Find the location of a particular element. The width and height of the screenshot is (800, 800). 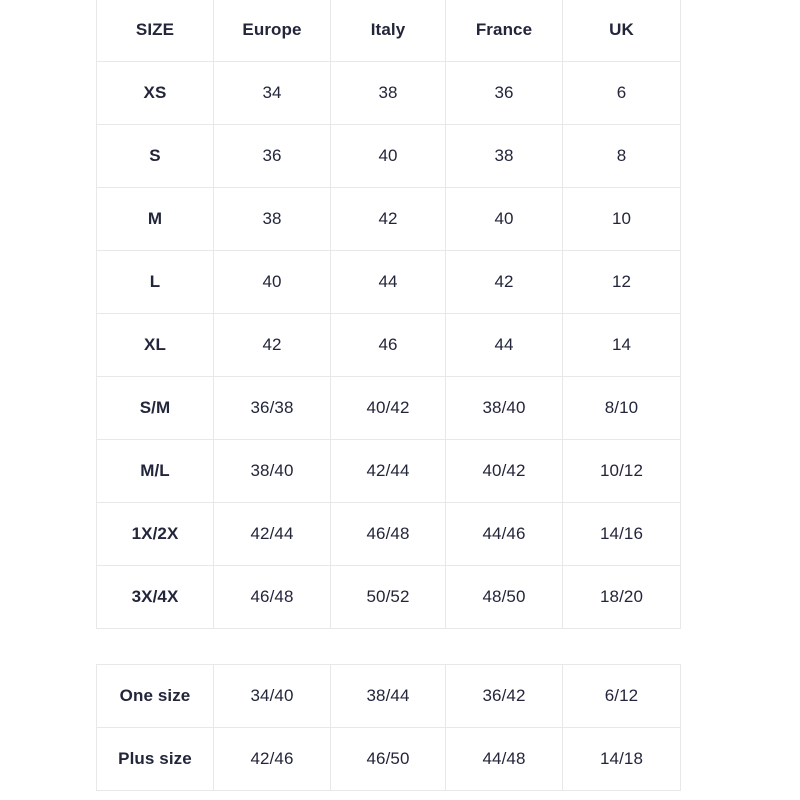

cell-size: S is located at coordinates (155, 156).